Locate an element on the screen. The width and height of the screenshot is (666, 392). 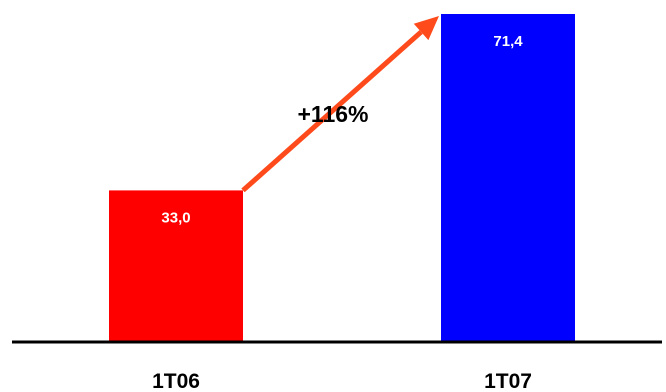
growth-arrow-shaft is located at coordinates (332, 111).